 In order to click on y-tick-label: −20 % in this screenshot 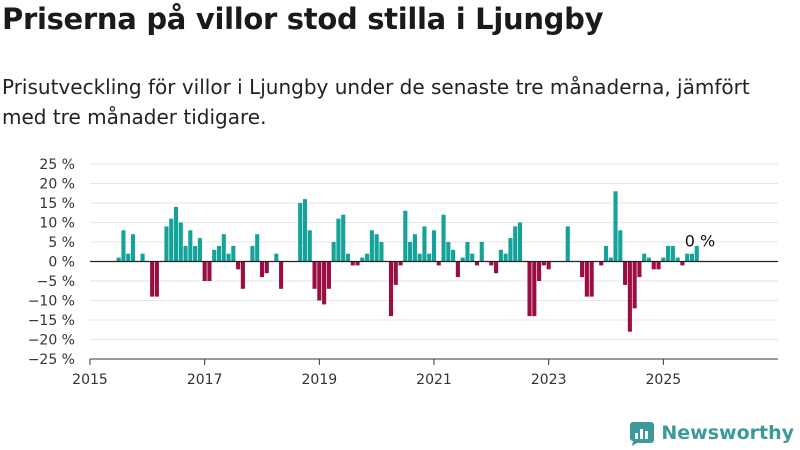, I will do `click(51, 341)`.